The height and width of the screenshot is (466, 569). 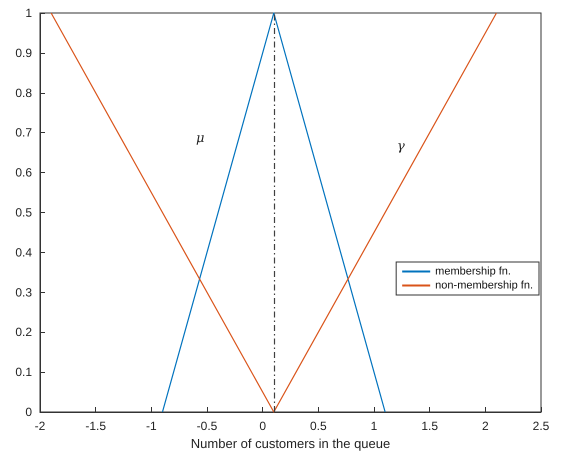 I want to click on x-tick-label: 2, so click(x=485, y=426).